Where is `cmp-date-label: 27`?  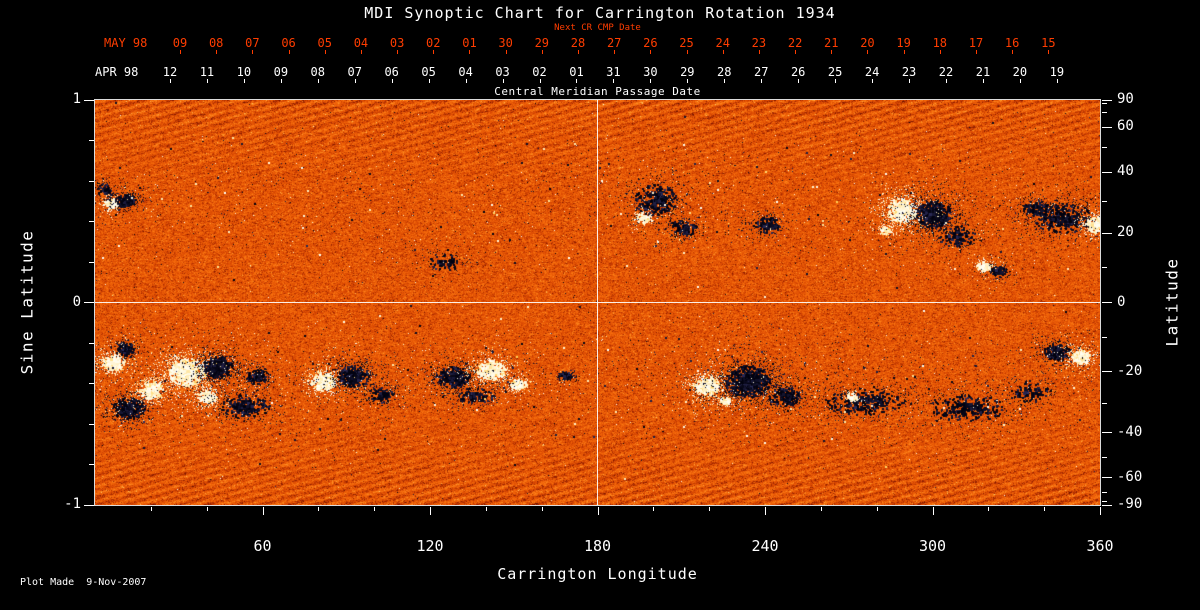
cmp-date-label: 27 is located at coordinates (761, 72).